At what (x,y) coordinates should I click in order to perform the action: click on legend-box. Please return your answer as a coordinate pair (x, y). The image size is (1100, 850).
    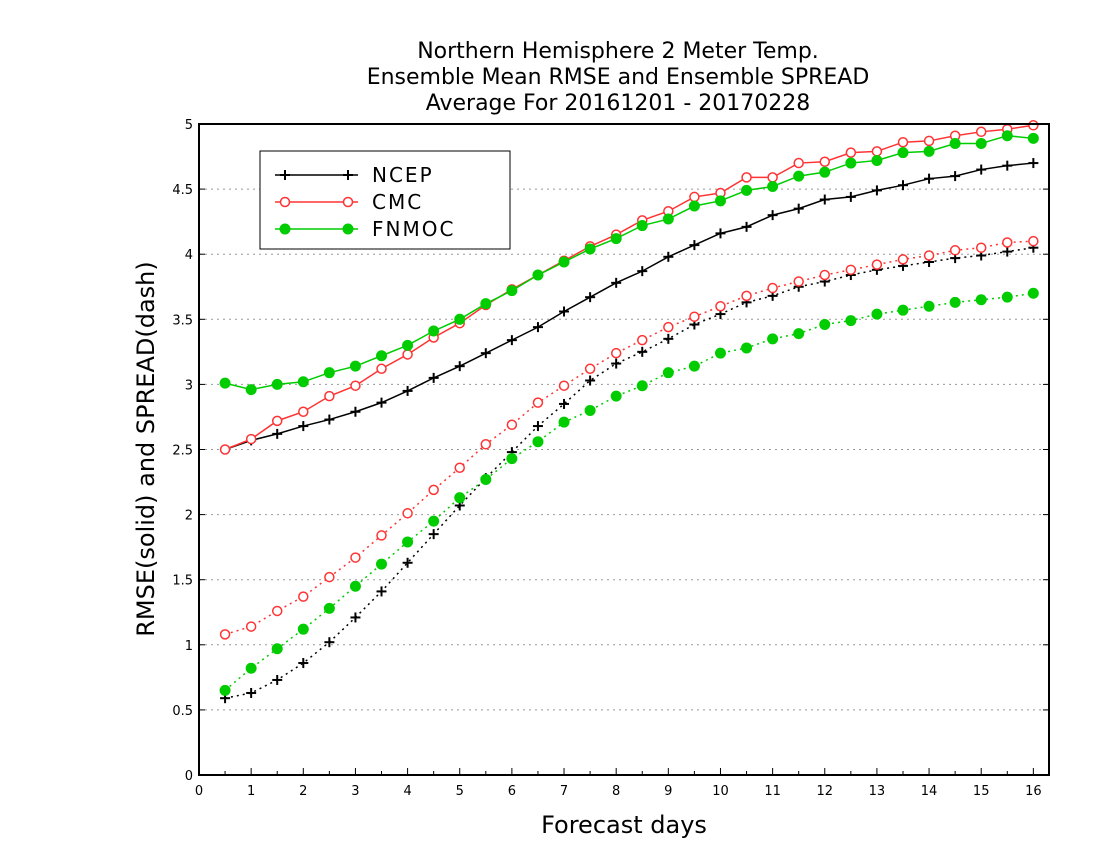
    Looking at the image, I should click on (385, 200).